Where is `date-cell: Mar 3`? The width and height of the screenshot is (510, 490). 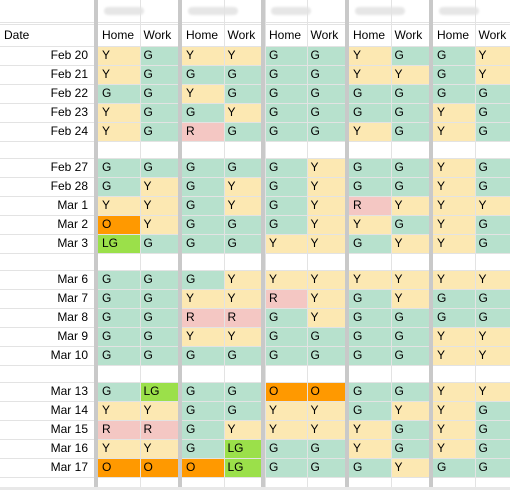 date-cell: Mar 3 is located at coordinates (72, 243).